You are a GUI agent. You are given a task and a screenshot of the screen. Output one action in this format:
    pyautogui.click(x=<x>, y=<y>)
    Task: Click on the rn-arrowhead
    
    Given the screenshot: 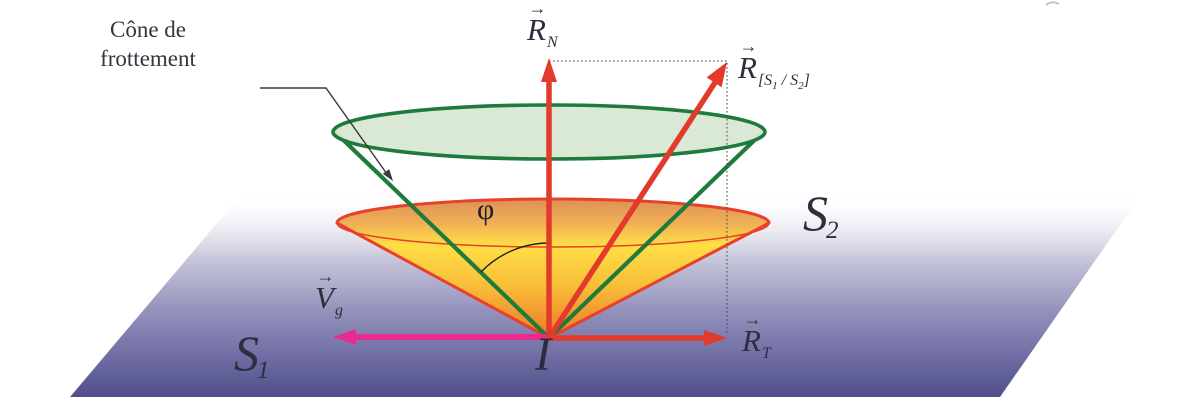 What is the action you would take?
    pyautogui.click(x=549, y=70)
    